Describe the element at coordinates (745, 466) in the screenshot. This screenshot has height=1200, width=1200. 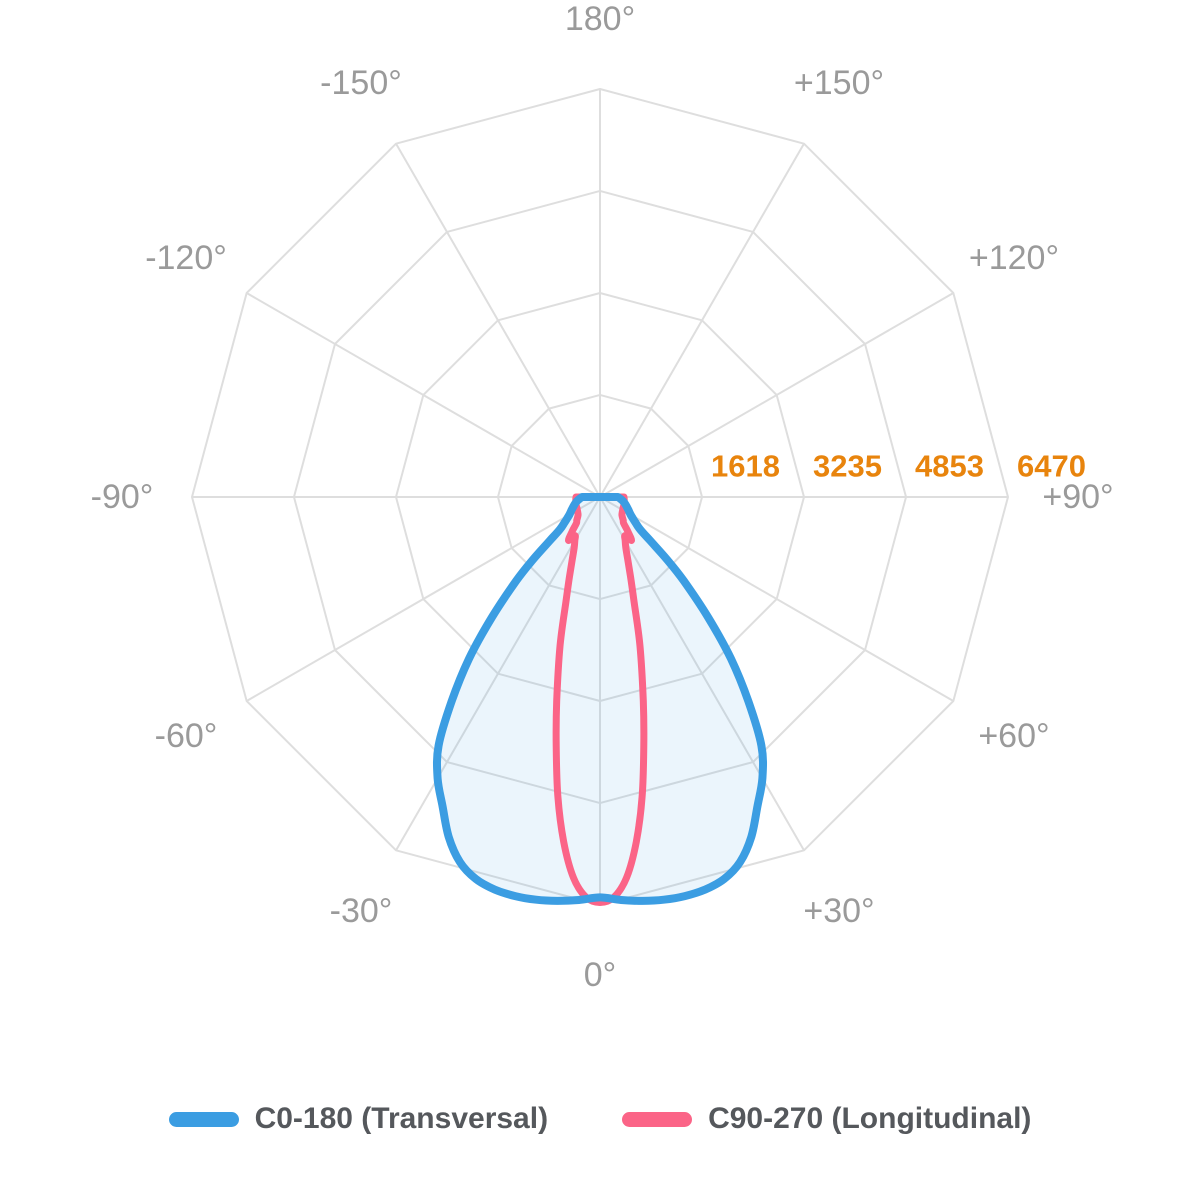
I see `radial-tick-1618: 1618` at that location.